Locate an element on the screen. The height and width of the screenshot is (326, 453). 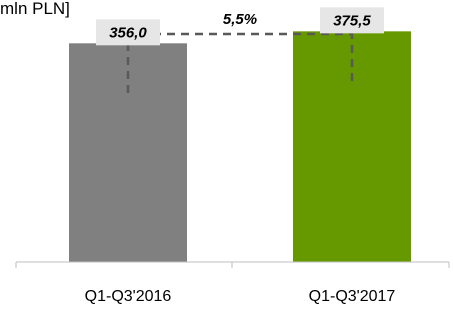
category-label-2: Q1-Q3'2017 is located at coordinates (352, 296).